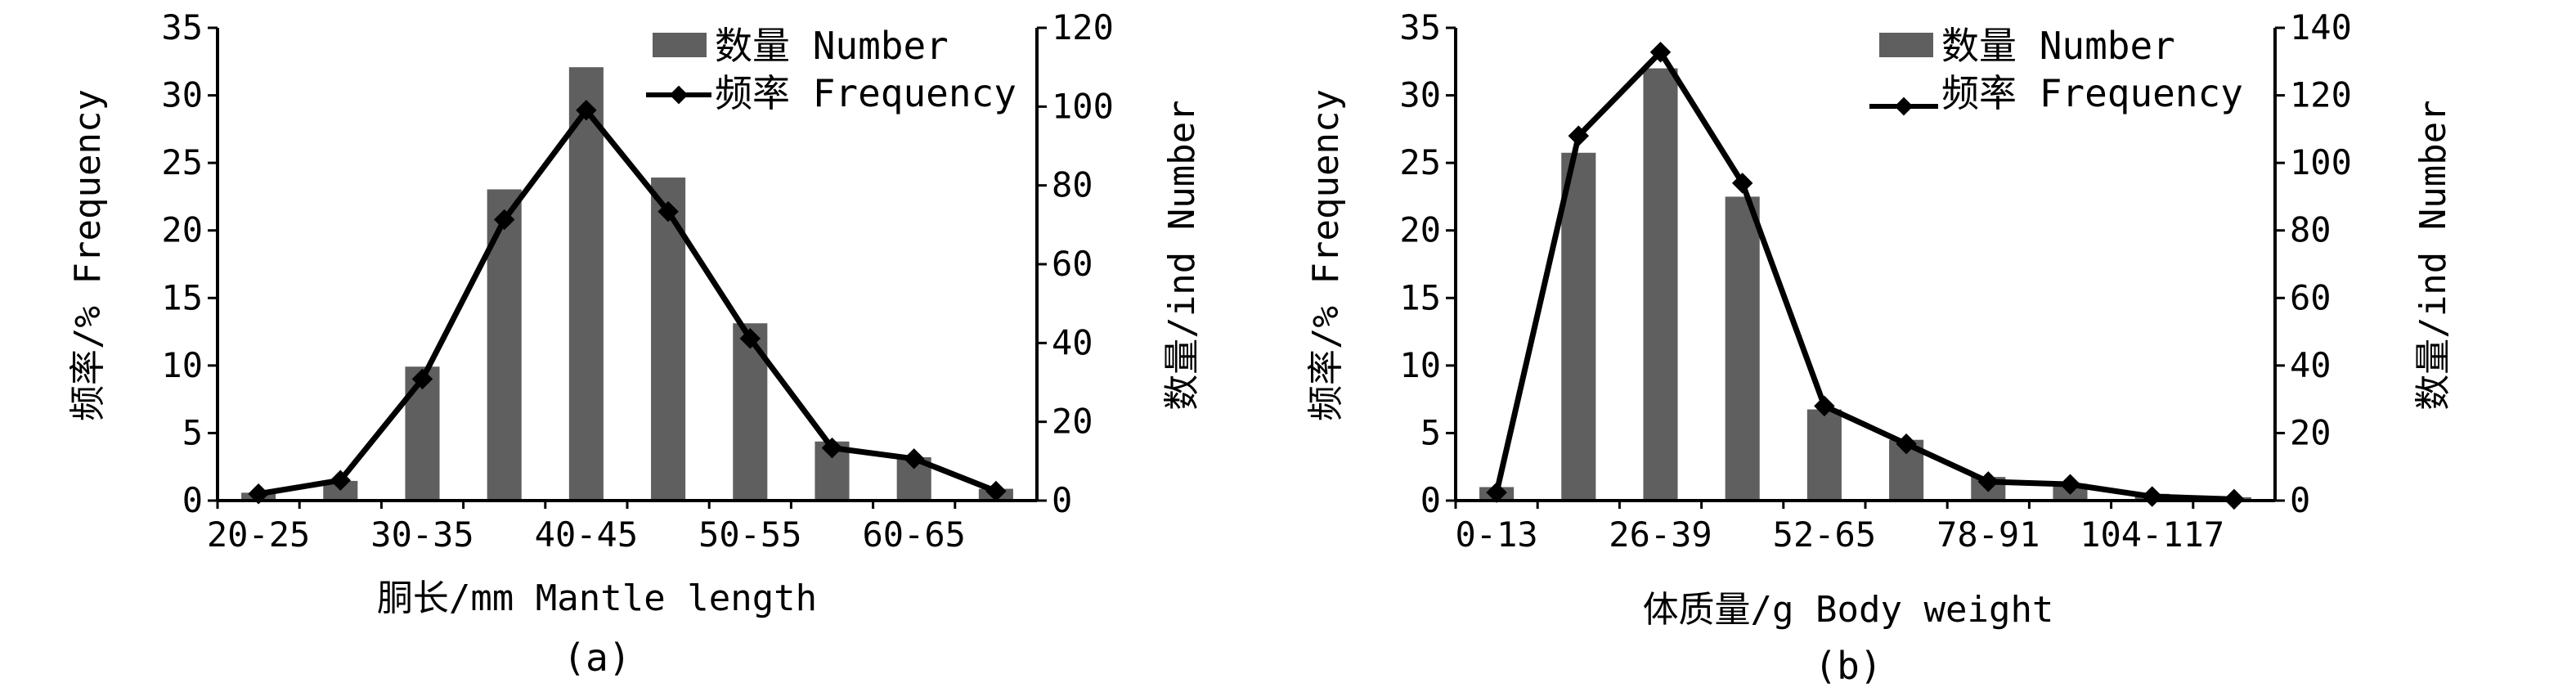 The height and width of the screenshot is (692, 2576). I want to click on x-tick-label: 0-13, so click(1497, 535).